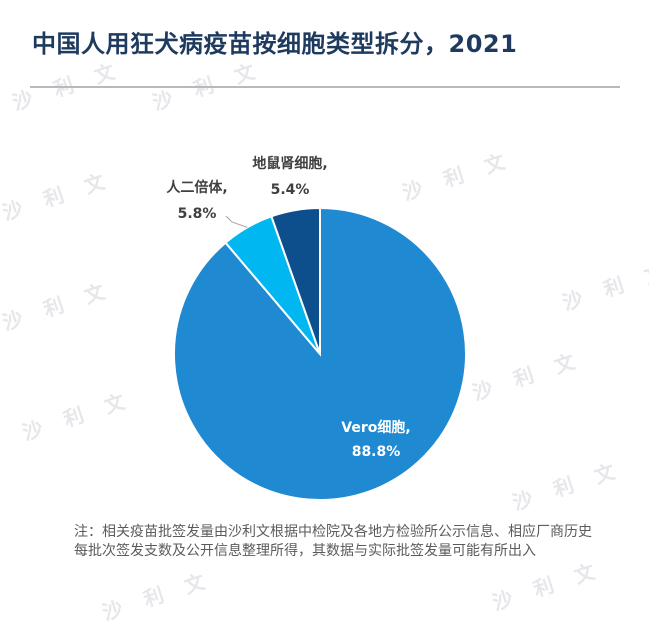 The image size is (649, 626). What do you see at coordinates (375, 427) in the screenshot?
I see `slice-label-vero: Vero细胞,` at bounding box center [375, 427].